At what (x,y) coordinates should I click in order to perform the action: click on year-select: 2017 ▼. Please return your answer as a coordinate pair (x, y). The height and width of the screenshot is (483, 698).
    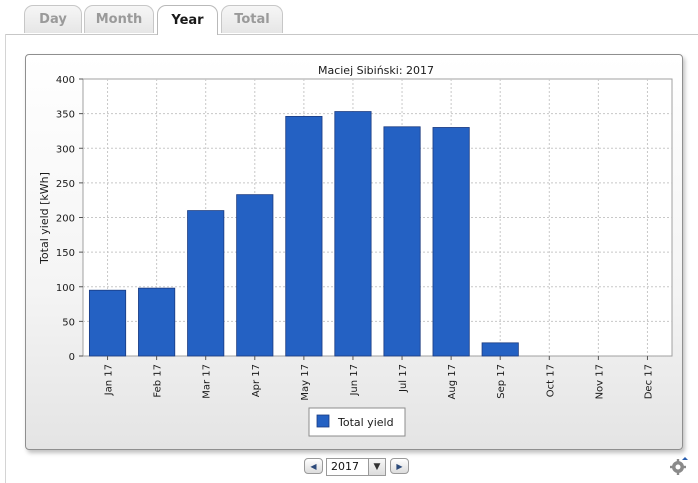
    Looking at the image, I should click on (356, 467).